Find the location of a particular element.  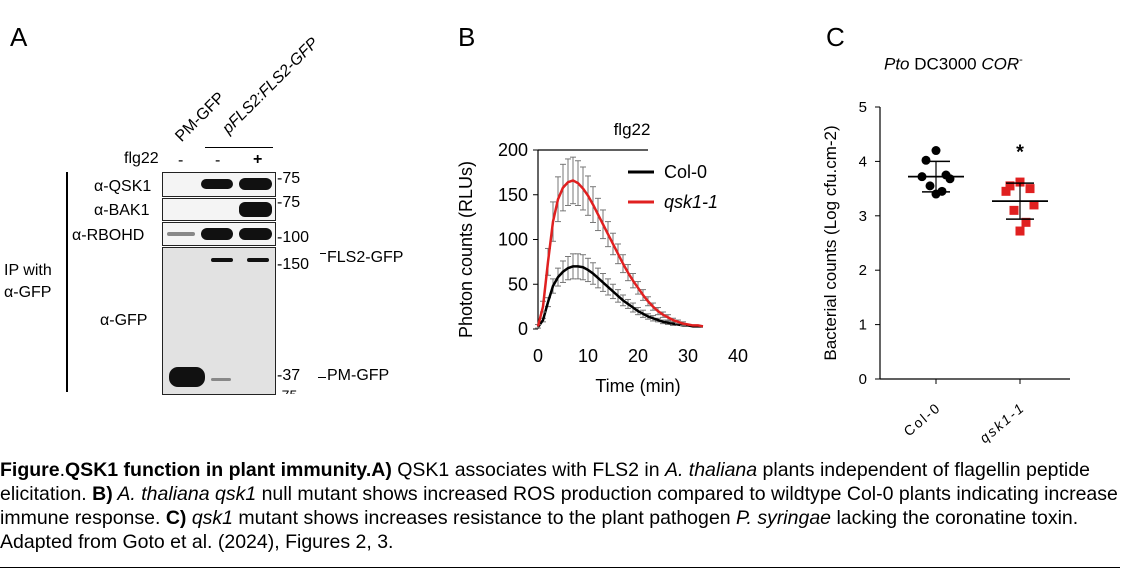

caption-part: QSK1 associates with FLS2 in is located at coordinates (528, 470).